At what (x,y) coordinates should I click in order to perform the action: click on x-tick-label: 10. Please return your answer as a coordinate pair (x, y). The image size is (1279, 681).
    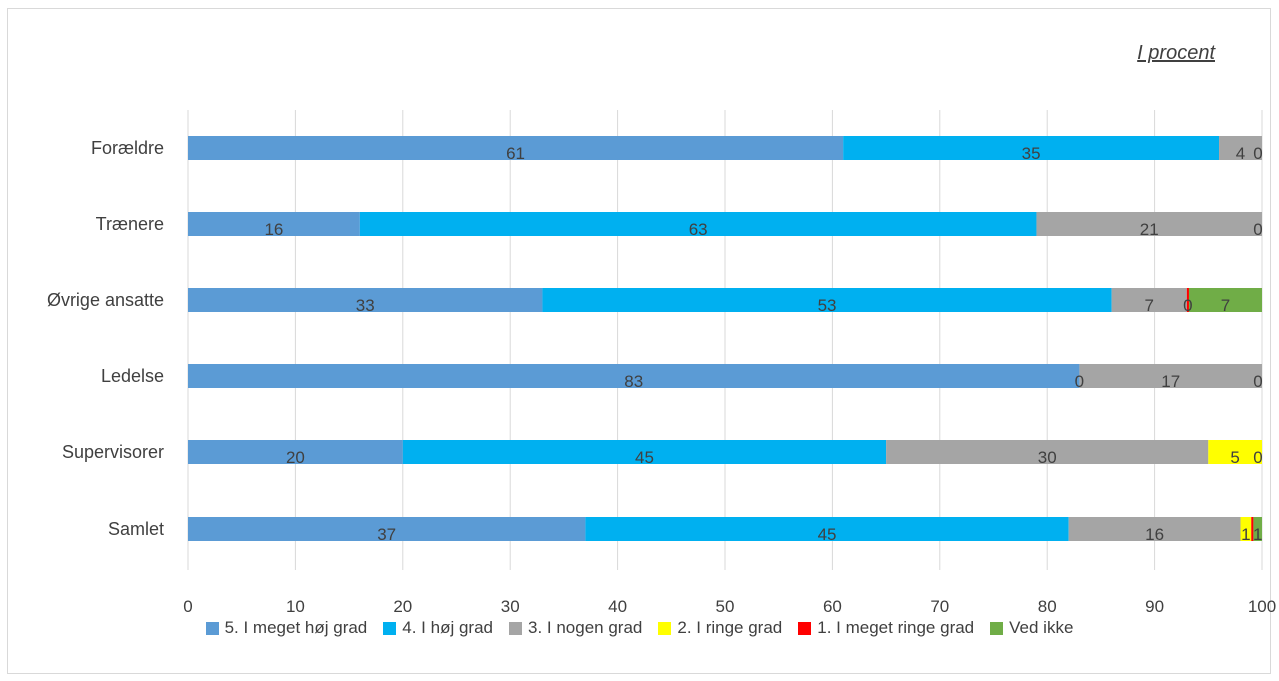
    Looking at the image, I should click on (295, 606).